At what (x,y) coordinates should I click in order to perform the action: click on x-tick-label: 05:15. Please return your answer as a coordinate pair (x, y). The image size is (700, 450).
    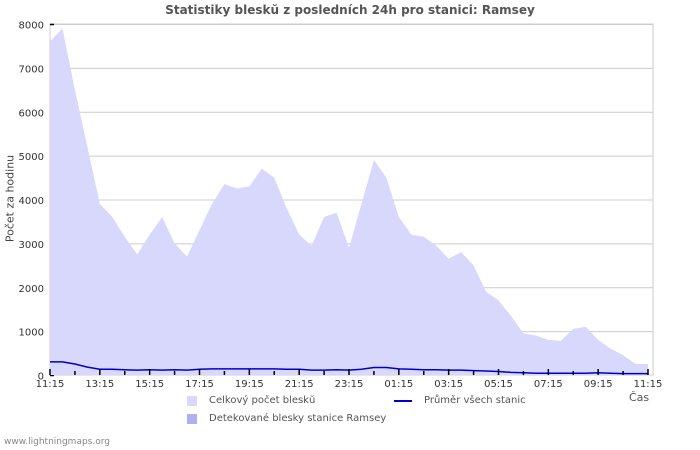
    Looking at the image, I should click on (498, 384).